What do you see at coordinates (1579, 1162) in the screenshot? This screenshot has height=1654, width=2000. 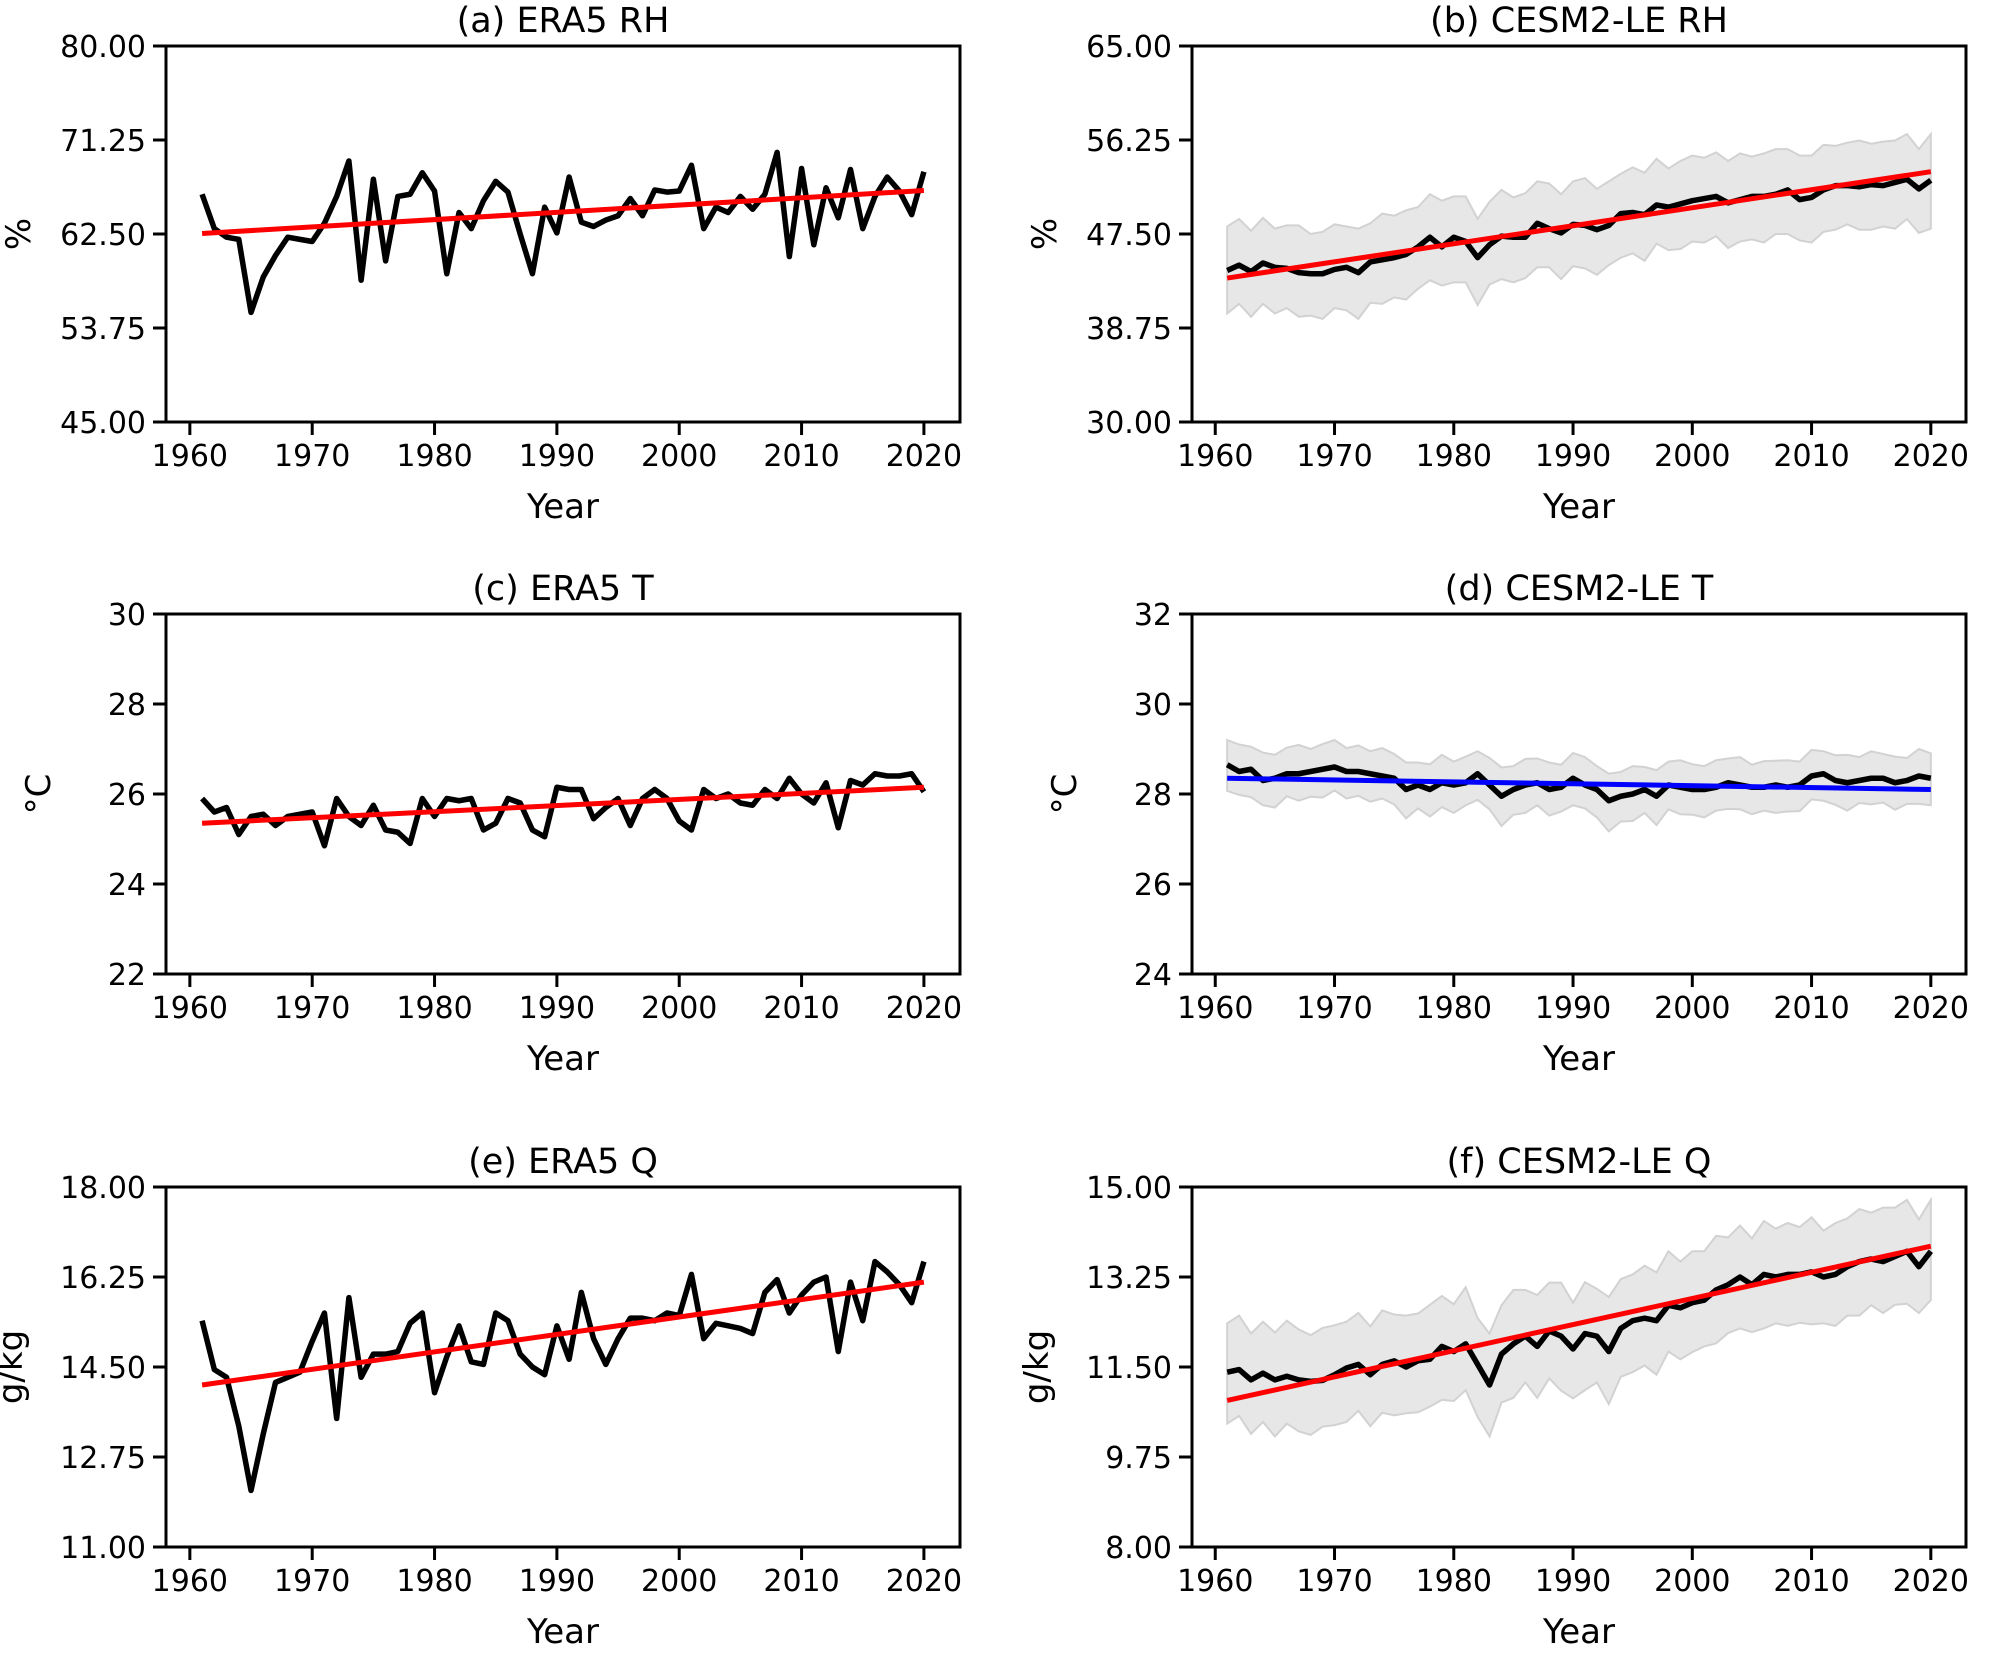 I see `panel-title-f: (f) CESM2-LE Q` at bounding box center [1579, 1162].